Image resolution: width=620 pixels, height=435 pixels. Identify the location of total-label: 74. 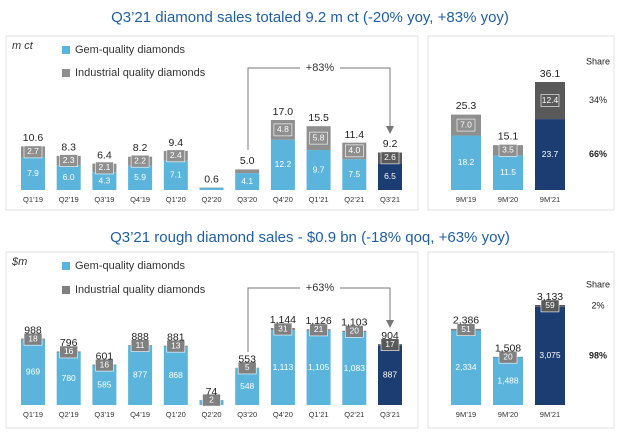
(212, 392).